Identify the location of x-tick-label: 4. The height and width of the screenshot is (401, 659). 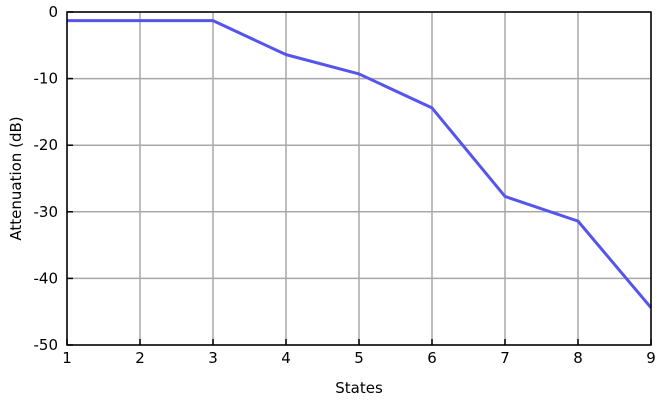
(286, 358).